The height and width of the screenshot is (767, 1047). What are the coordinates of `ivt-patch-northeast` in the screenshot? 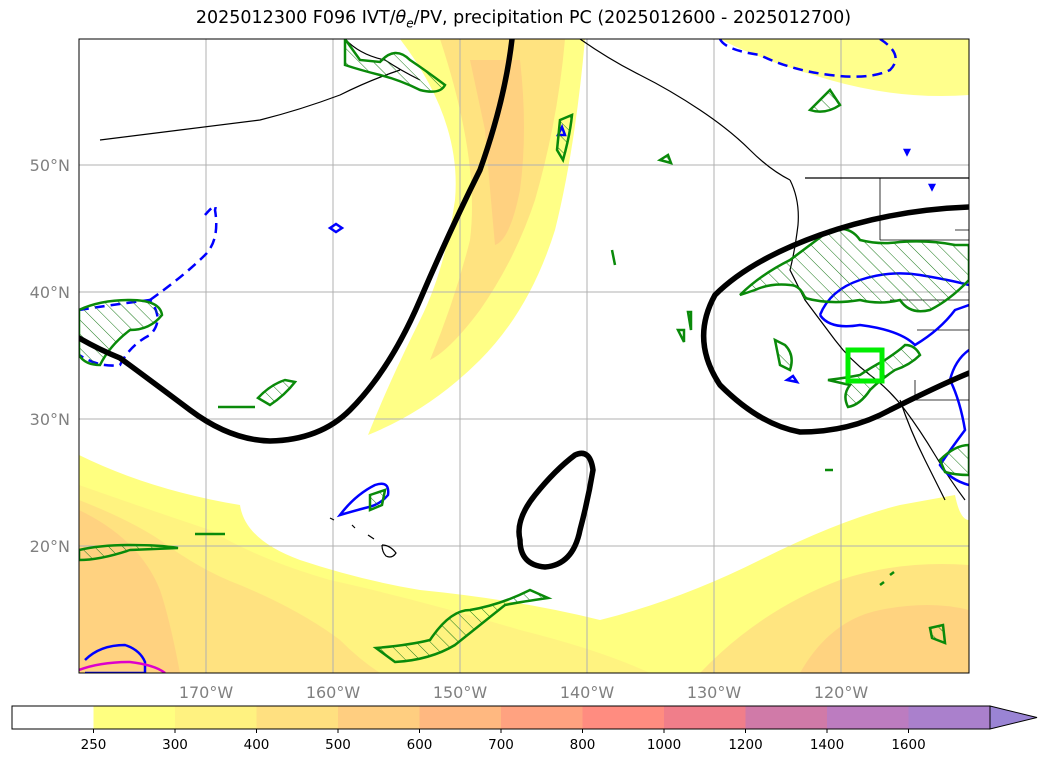 It's located at (844, 67).